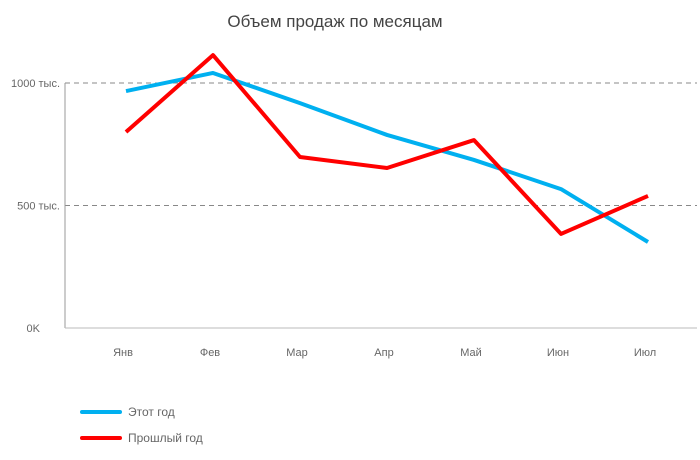  What do you see at coordinates (297, 353) in the screenshot?
I see `x-tick-label: Мар` at bounding box center [297, 353].